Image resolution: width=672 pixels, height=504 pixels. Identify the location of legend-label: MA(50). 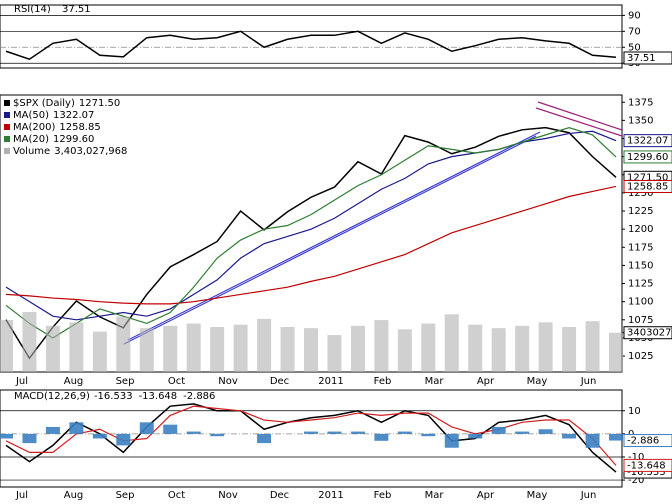
(31, 115).